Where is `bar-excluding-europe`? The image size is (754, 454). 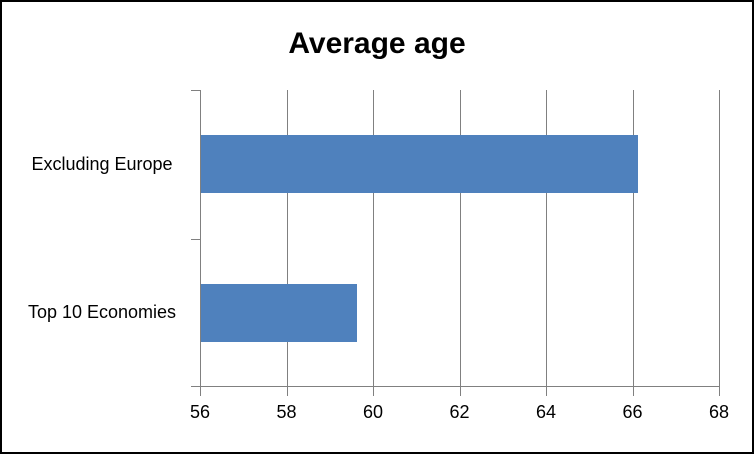 bar-excluding-europe is located at coordinates (419, 164).